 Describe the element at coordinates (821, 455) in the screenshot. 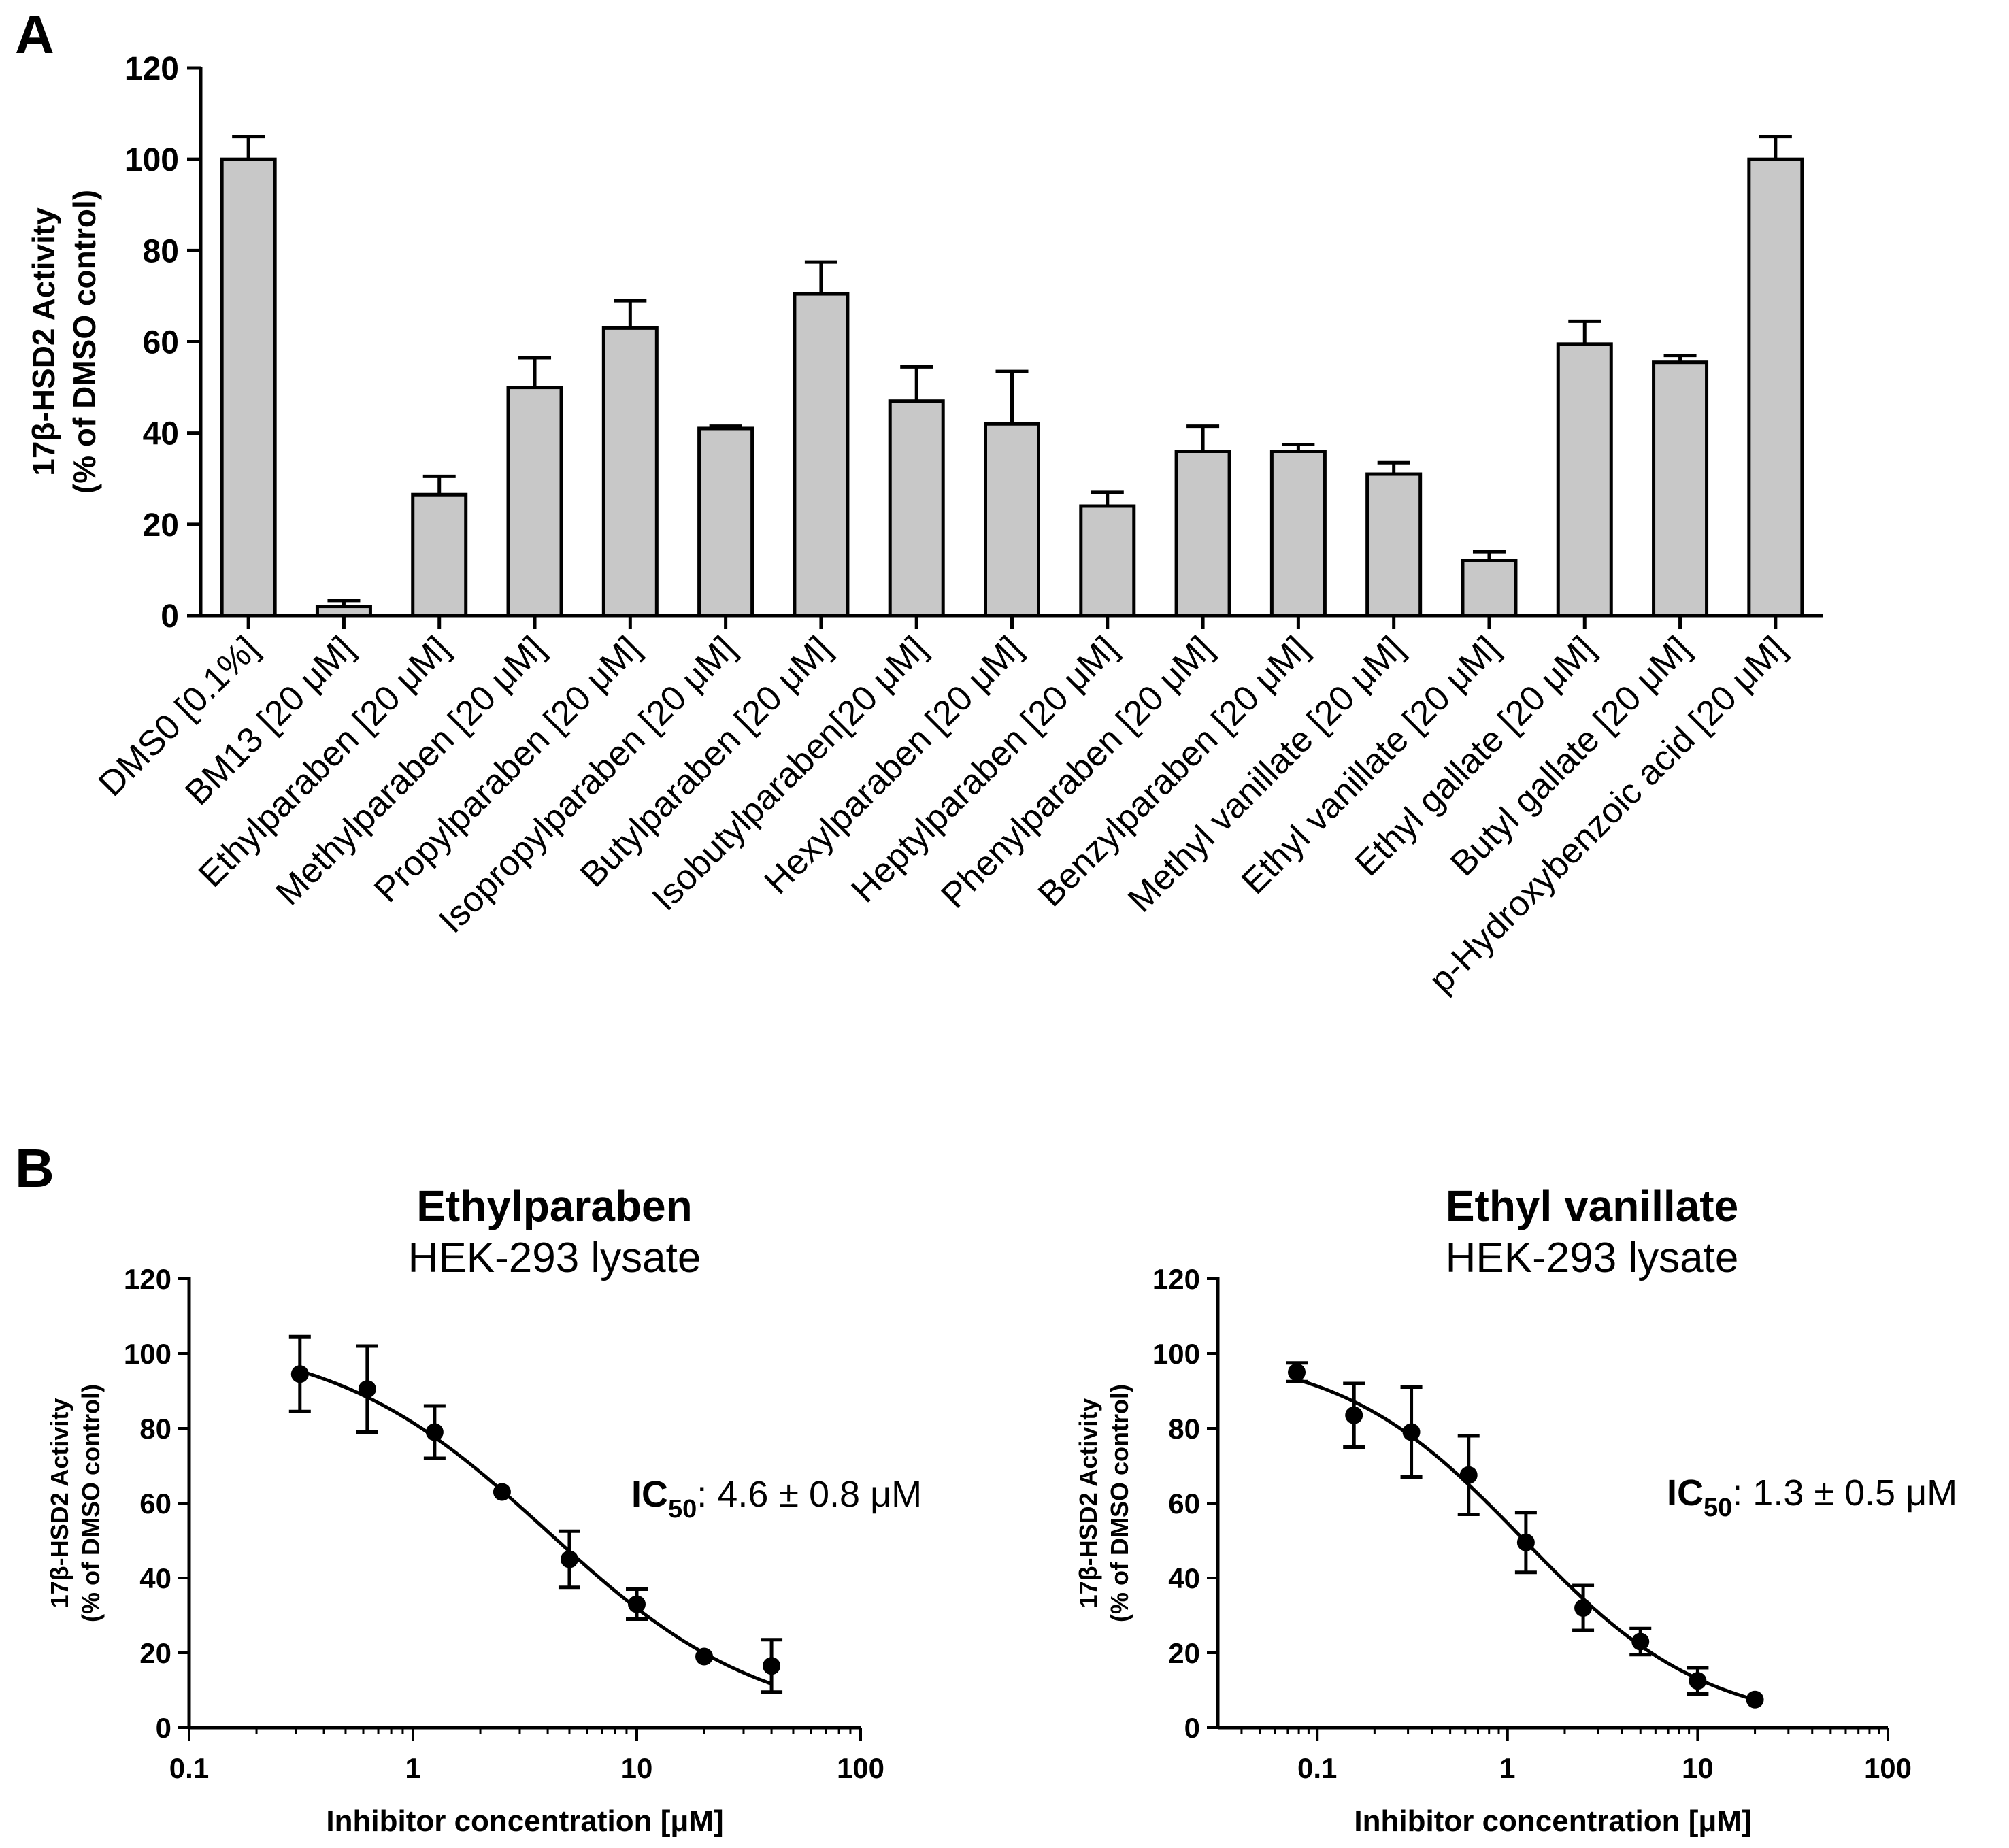

I see `bar-butylparaben-20-m` at that location.